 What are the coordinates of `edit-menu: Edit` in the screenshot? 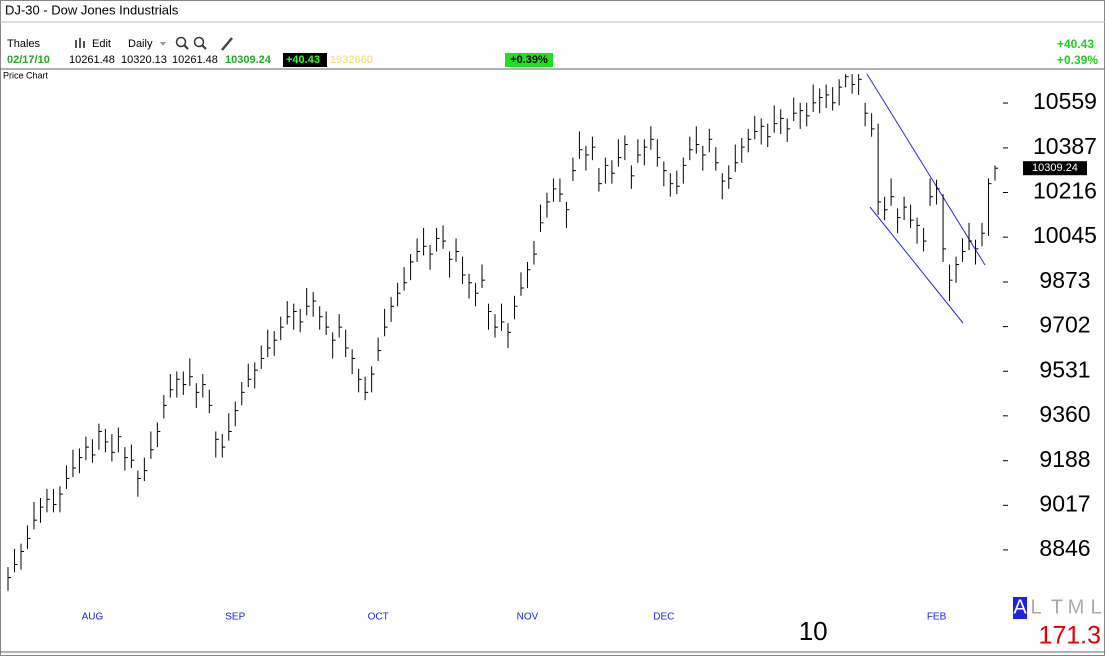 It's located at (101, 44).